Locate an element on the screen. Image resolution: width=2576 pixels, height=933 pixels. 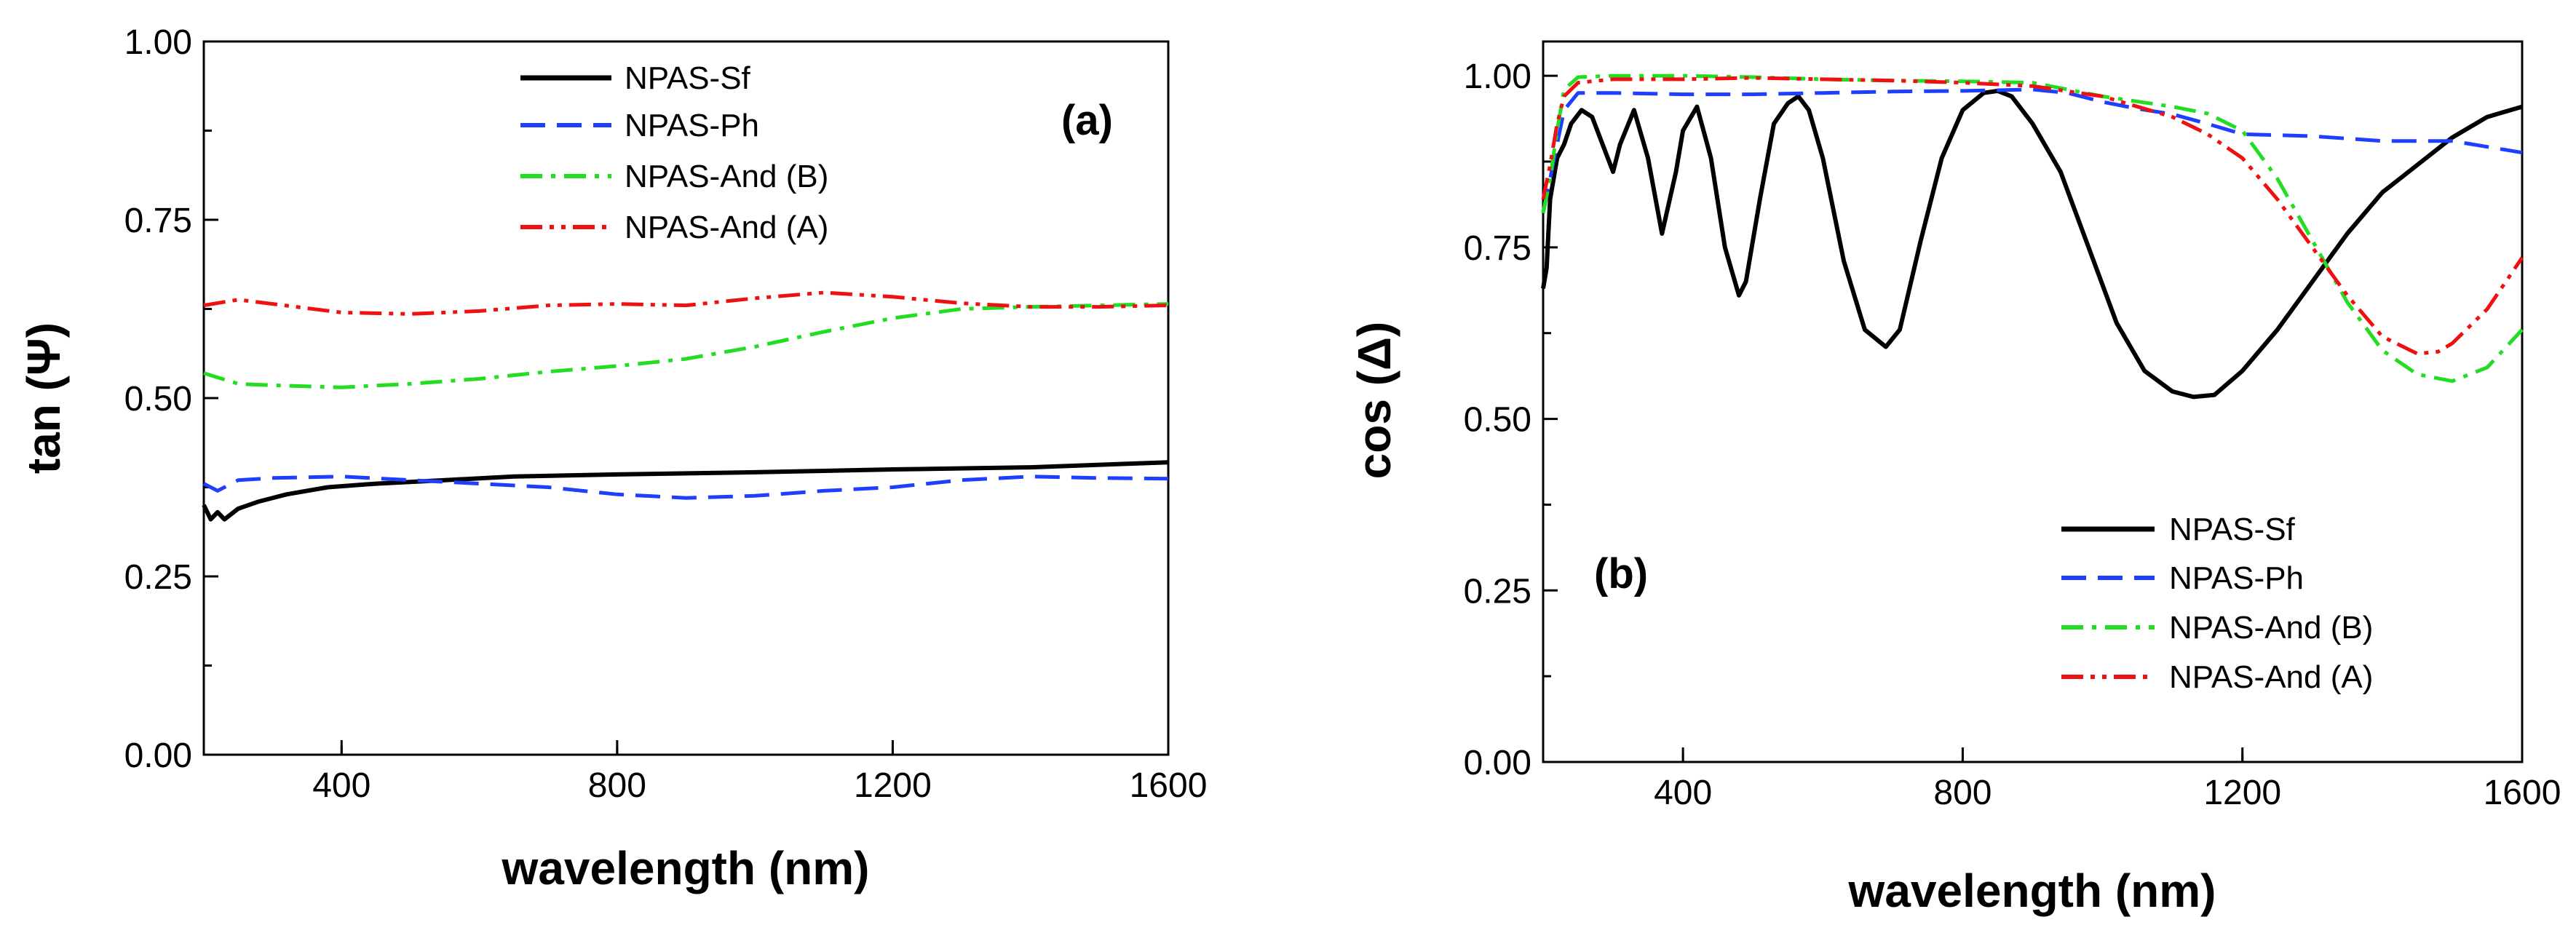
y-axis-title-a: tan (Ψ) is located at coordinates (43, 398).